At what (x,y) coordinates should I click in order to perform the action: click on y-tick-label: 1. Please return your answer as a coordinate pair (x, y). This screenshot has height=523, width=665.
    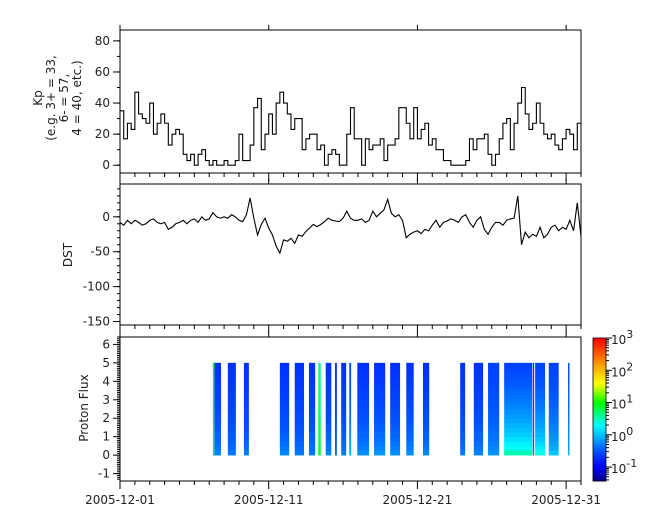
    Looking at the image, I should click on (106, 437).